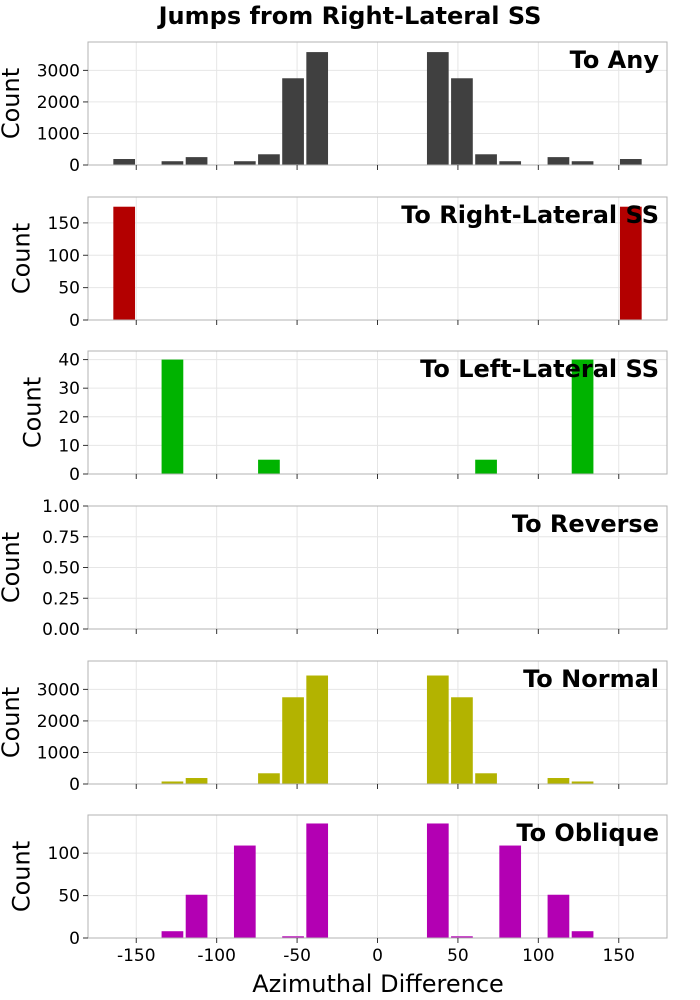 Image resolution: width=700 pixels, height=1000 pixels. What do you see at coordinates (334, 727) in the screenshot?
I see `panel-to-normal: 0 1000 2000 3000 Count To Normal` at bounding box center [334, 727].